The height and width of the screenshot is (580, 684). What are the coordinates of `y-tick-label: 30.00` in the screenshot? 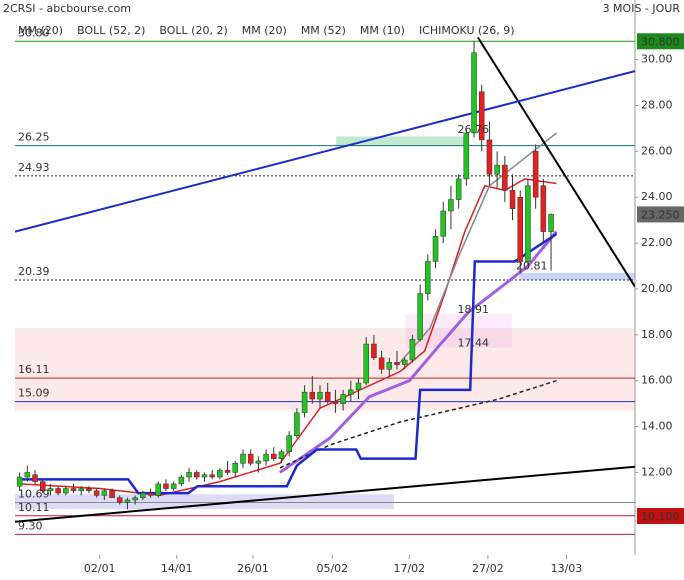 It's located at (657, 59).